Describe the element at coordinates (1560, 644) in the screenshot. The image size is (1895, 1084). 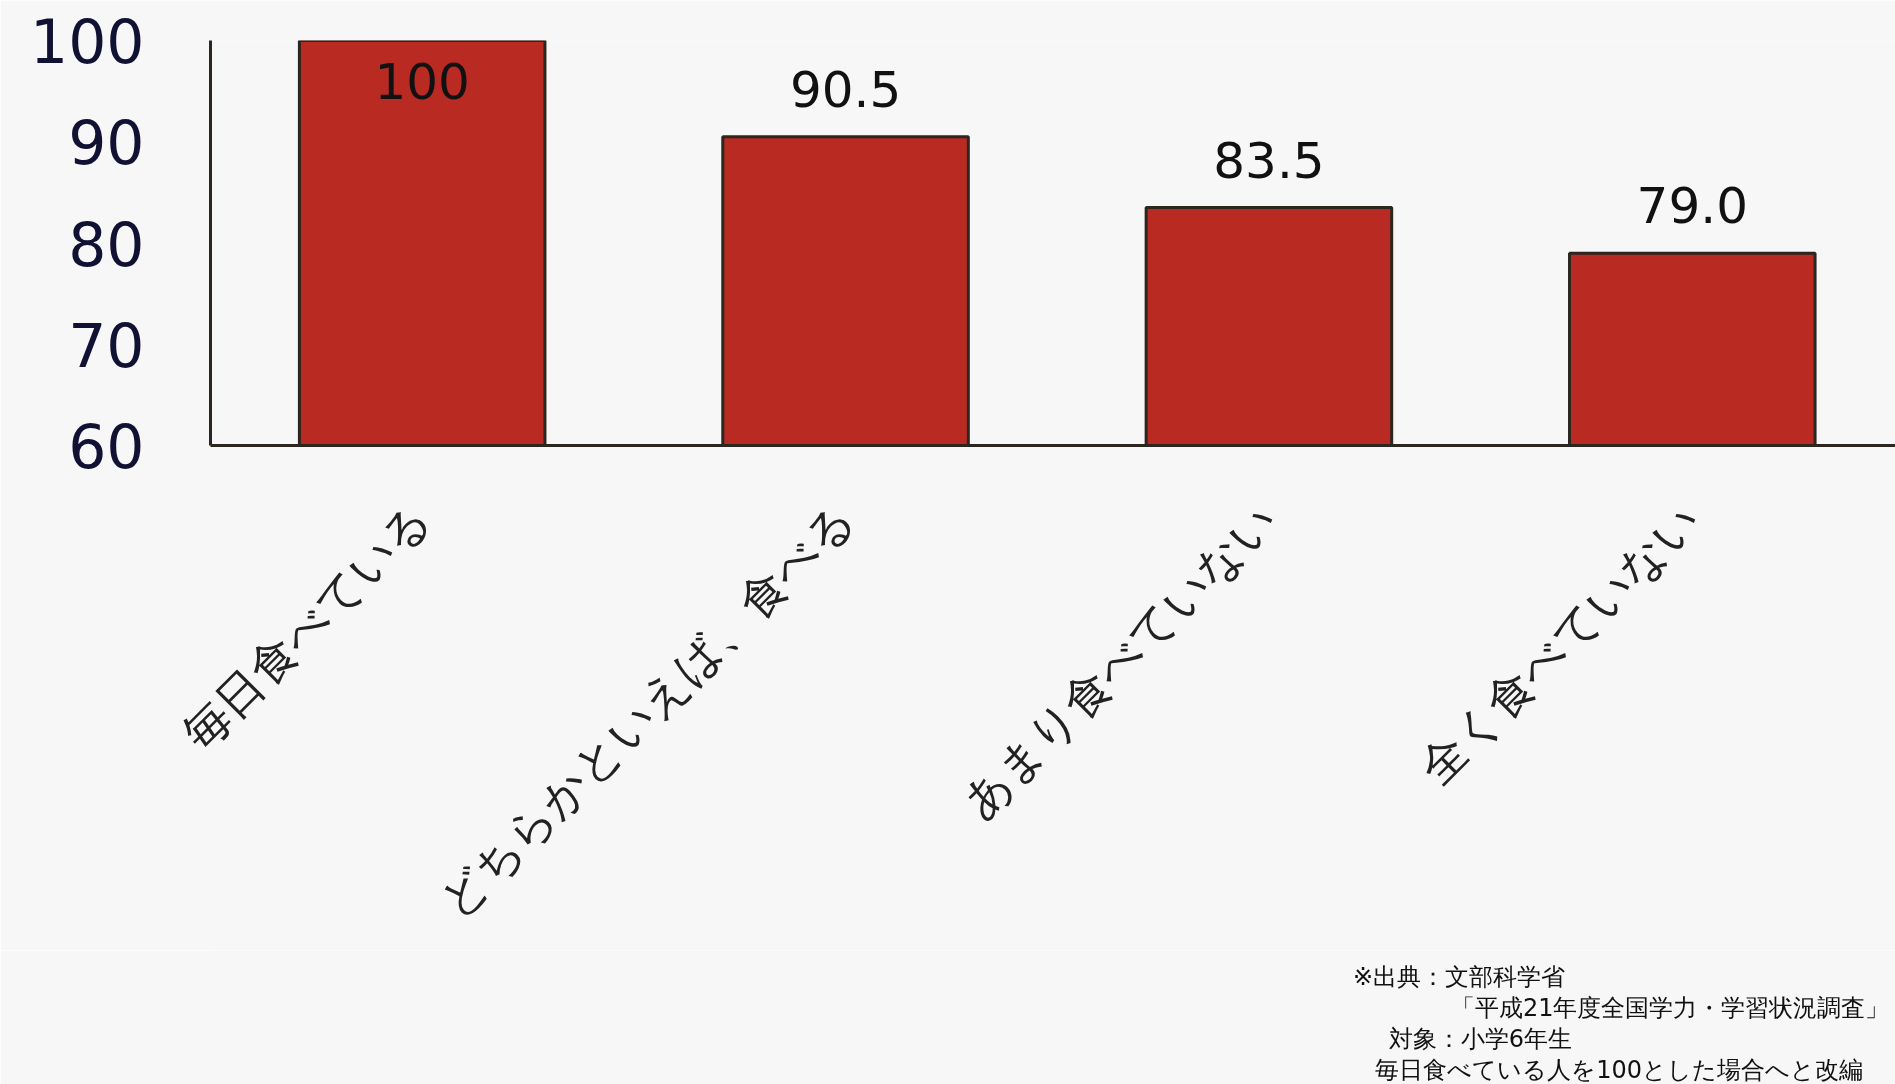
I see `x-tick-label: 全く食べていない` at that location.